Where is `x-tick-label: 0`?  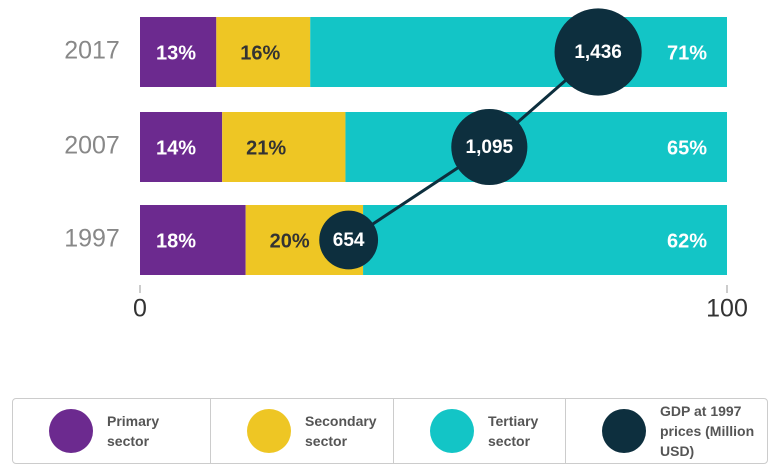
x-tick-label: 0 is located at coordinates (140, 309).